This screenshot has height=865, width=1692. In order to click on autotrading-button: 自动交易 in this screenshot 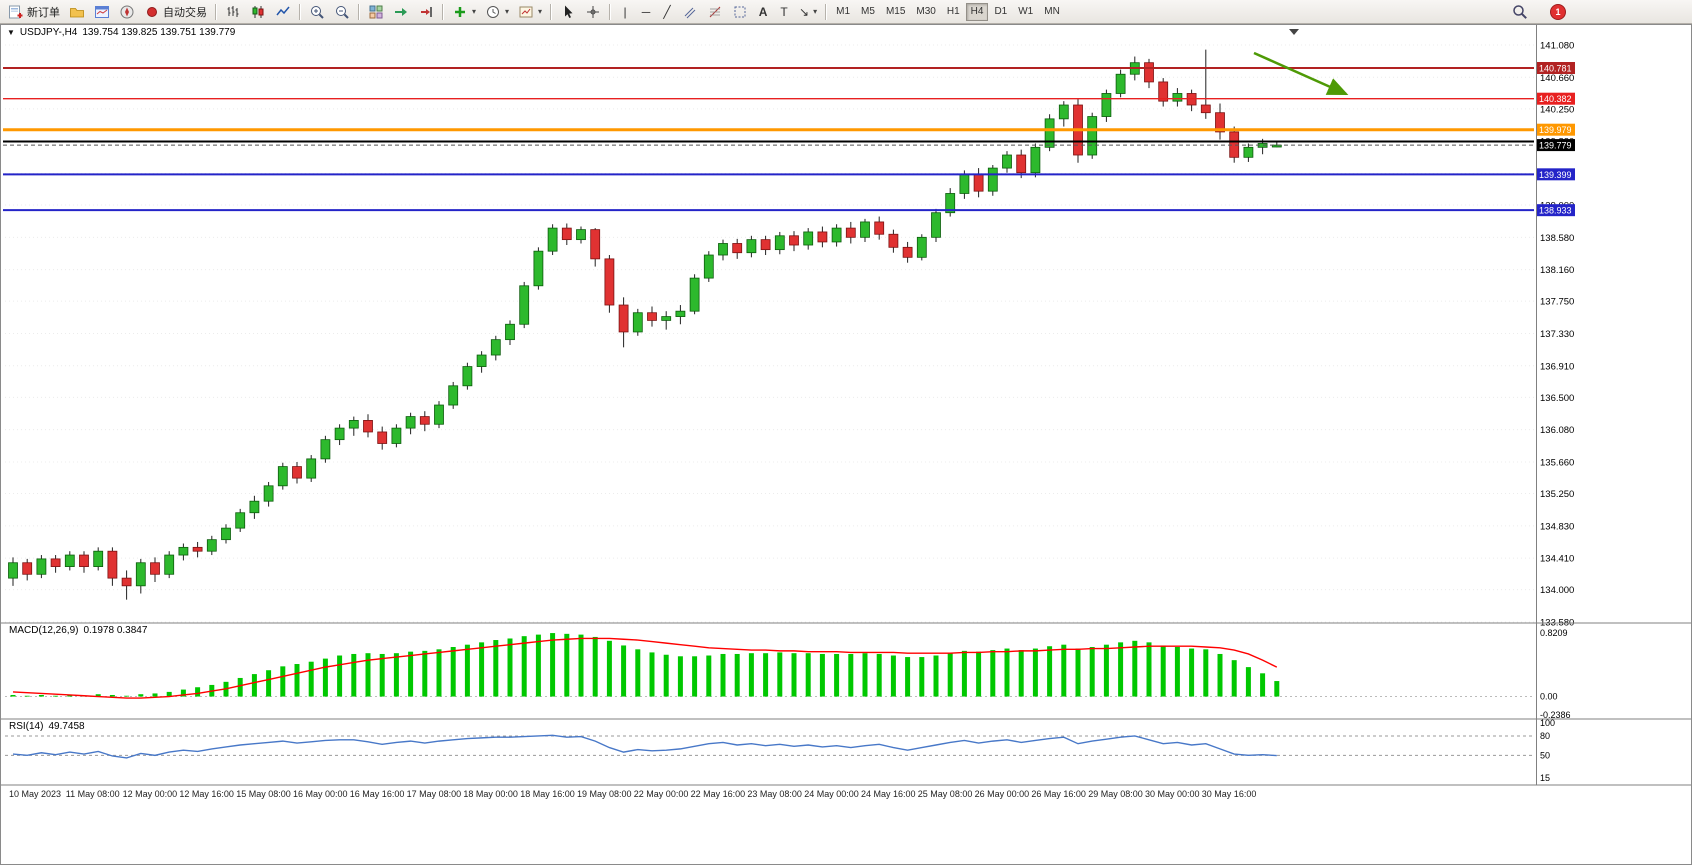, I will do `click(175, 12)`.